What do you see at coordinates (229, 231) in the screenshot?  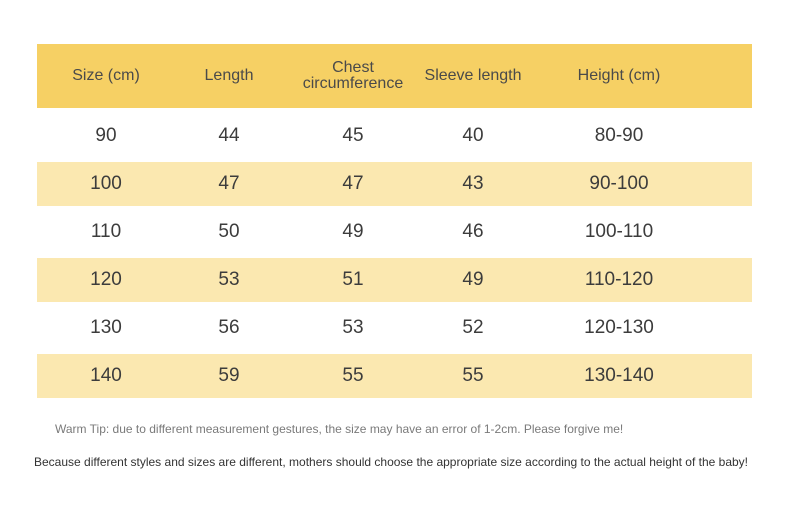 I see `cell-length: 50` at bounding box center [229, 231].